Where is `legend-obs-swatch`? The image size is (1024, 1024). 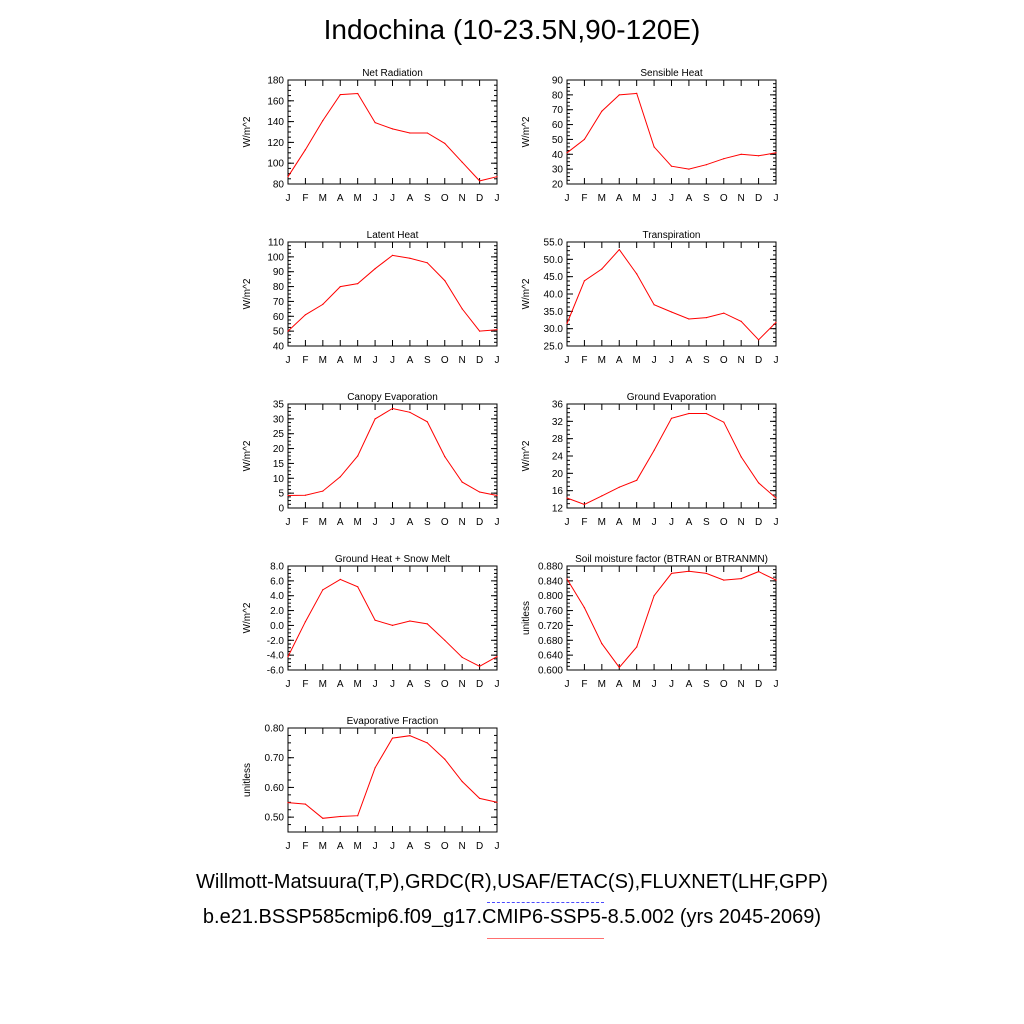
legend-obs-swatch is located at coordinates (545, 902).